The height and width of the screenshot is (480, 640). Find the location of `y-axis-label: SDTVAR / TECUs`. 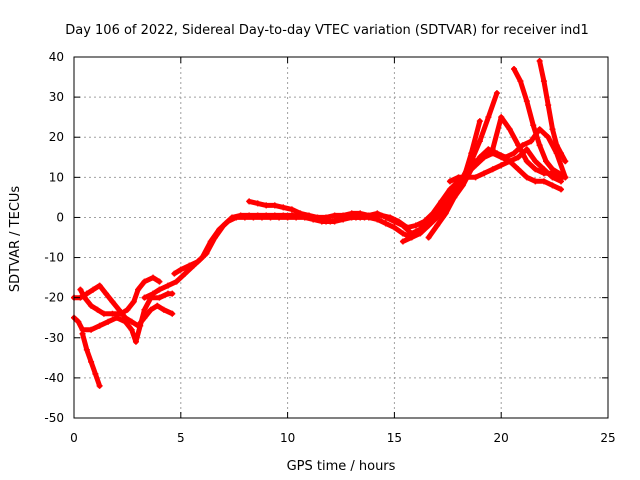

y-axis-label: SDTVAR / TECUs is located at coordinates (15, 239).